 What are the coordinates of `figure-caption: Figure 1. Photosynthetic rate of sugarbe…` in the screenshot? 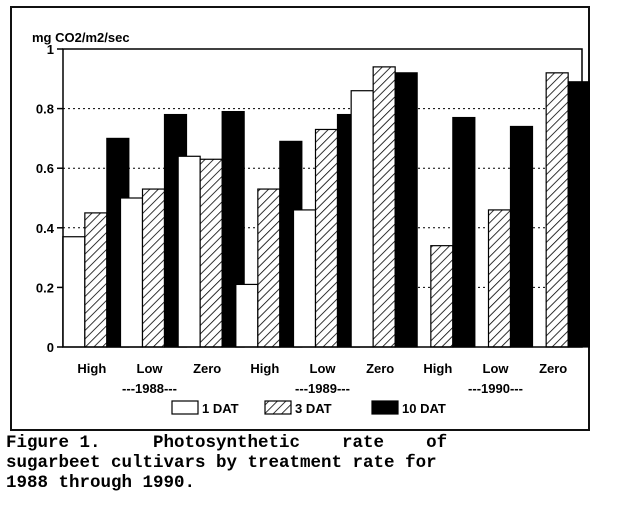 It's located at (306, 463).